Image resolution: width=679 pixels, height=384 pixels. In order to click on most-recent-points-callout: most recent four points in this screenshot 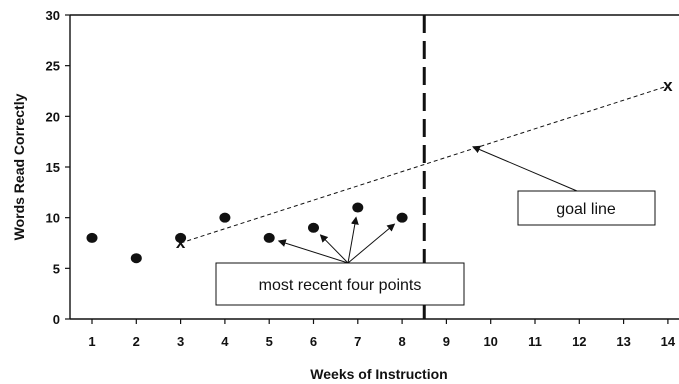, I will do `click(340, 261)`.